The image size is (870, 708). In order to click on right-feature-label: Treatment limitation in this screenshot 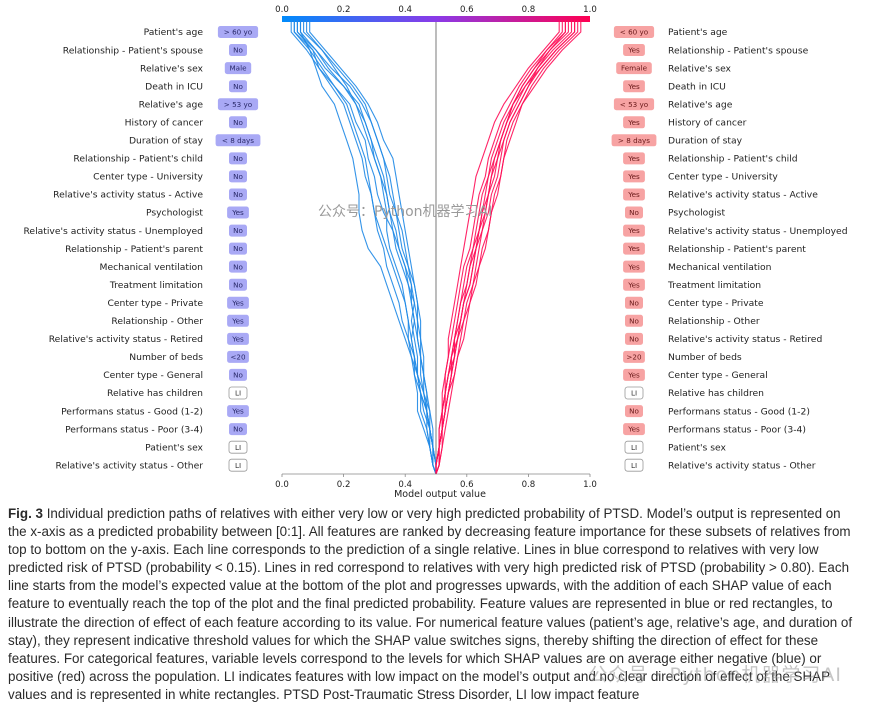, I will do `click(714, 285)`.